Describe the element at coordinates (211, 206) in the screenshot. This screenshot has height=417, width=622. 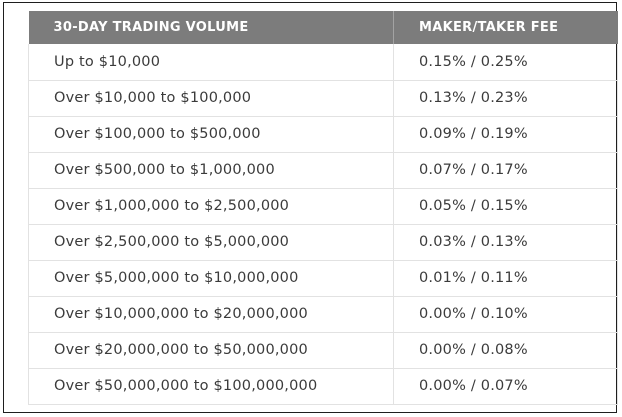
I see `trading-volume-cell: Over $1,000,000 to $2,500,000` at that location.